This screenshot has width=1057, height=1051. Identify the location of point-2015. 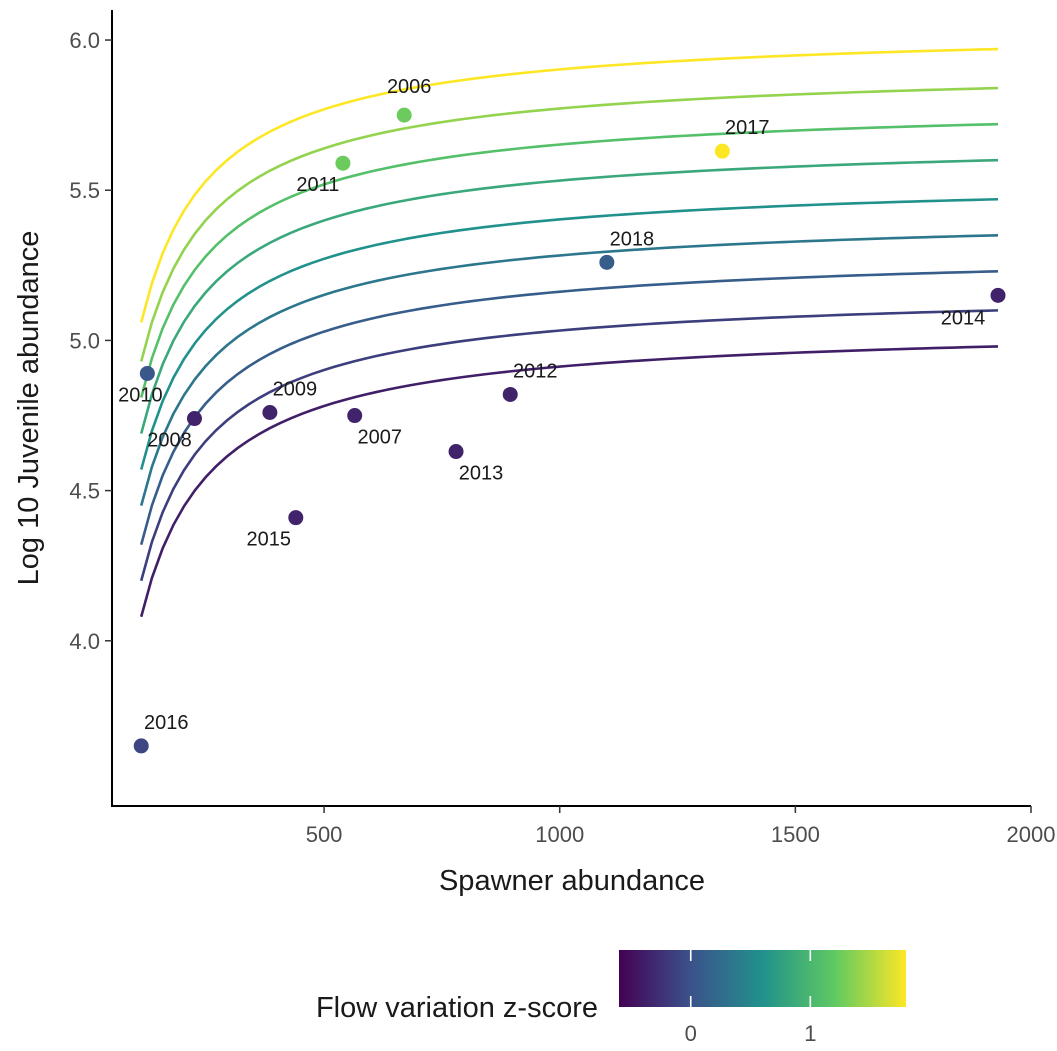
(296, 518).